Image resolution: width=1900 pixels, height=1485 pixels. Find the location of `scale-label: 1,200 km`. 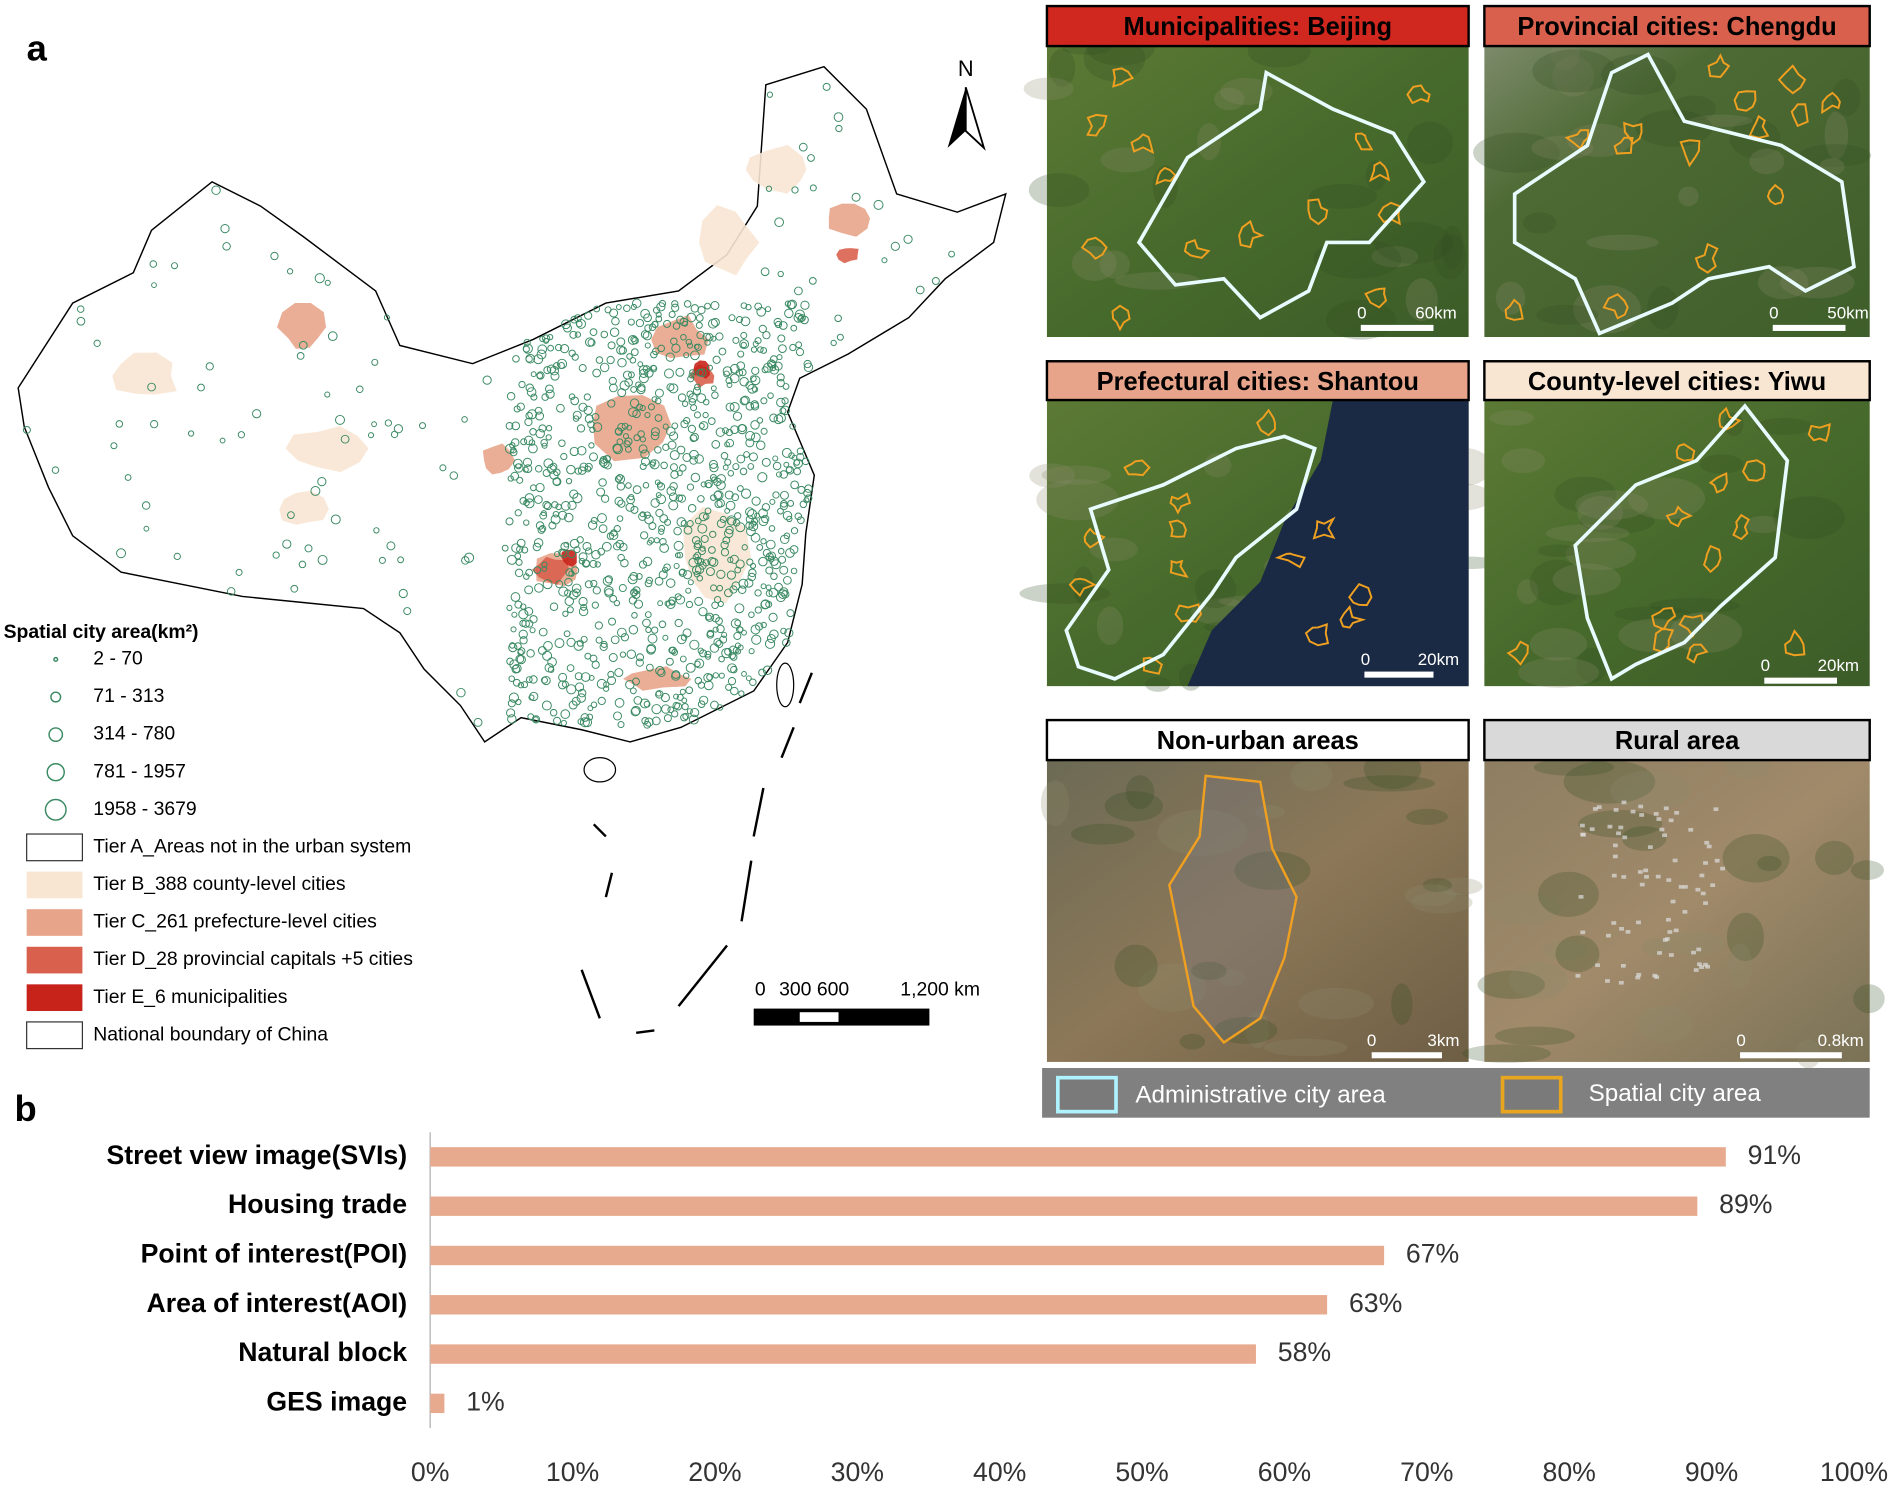

scale-label: 1,200 km is located at coordinates (940, 990).